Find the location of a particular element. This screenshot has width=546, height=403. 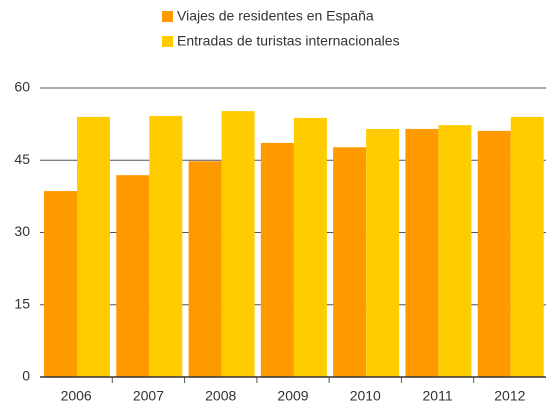

x-tick-label: 2011 is located at coordinates (438, 395).